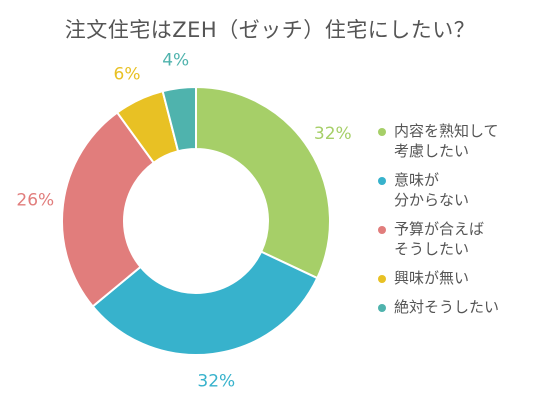 The width and height of the screenshot is (540, 400). I want to click on legend-item-5: 絶対そうしたい, so click(458, 307).